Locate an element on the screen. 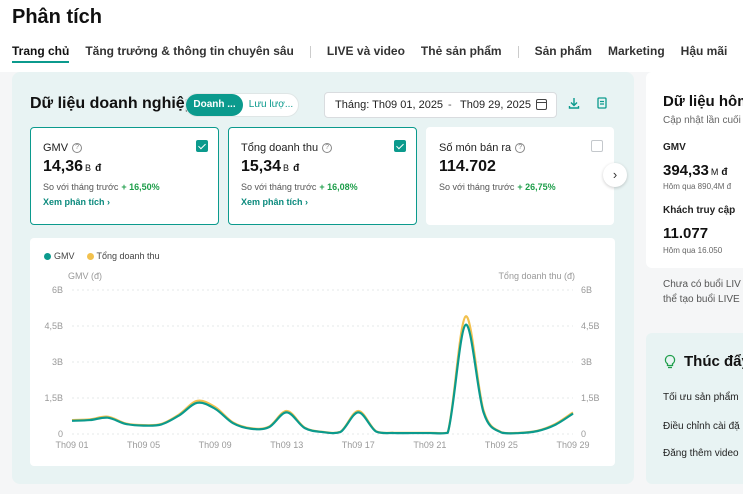  boost-title: Thúc đẩy is located at coordinates (713, 361).